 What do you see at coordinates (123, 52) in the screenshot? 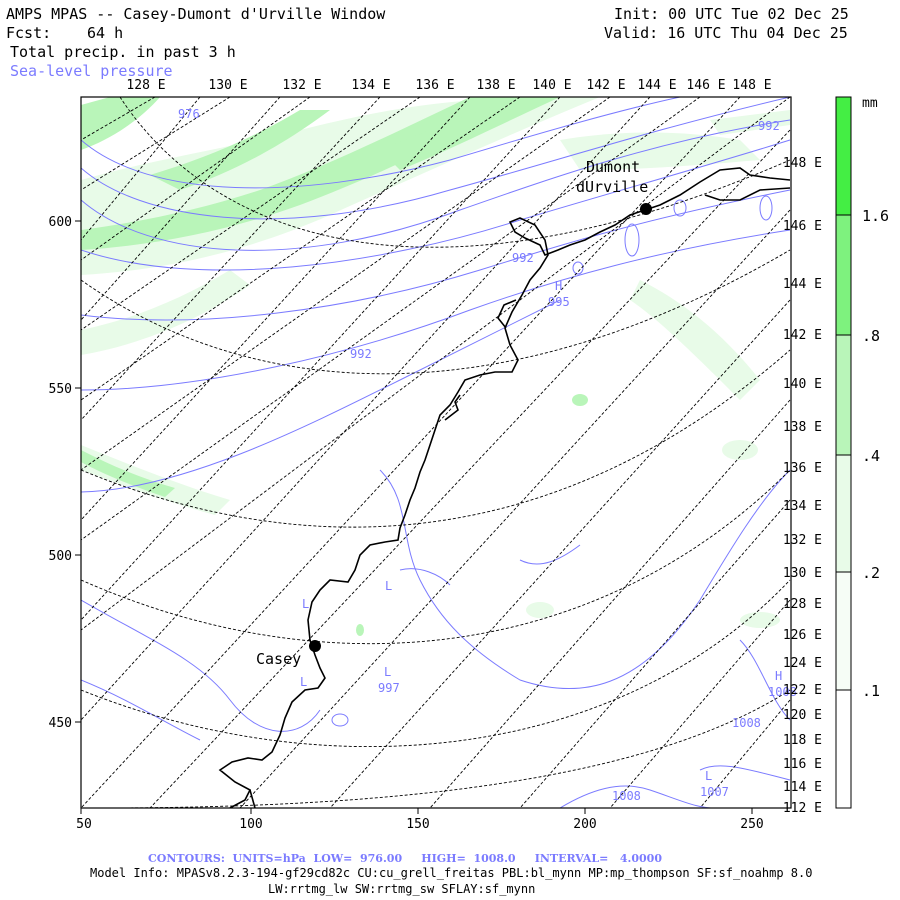
I see `field-name: Total precip. in past 3 h` at bounding box center [123, 52].